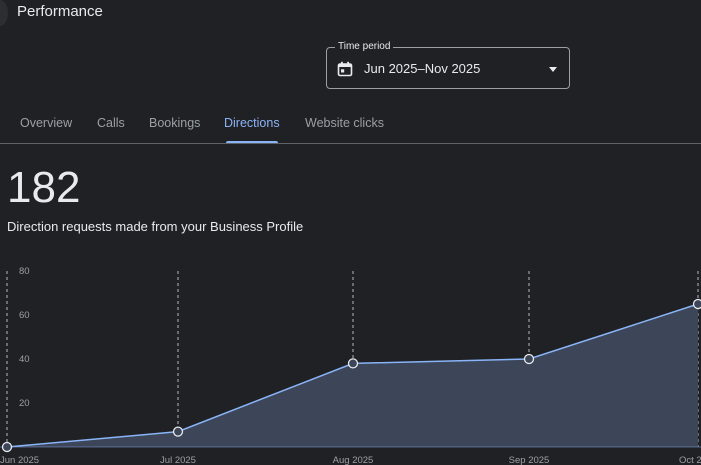  Describe the element at coordinates (175, 123) in the screenshot. I see `tab-bookings: Bookings` at that location.